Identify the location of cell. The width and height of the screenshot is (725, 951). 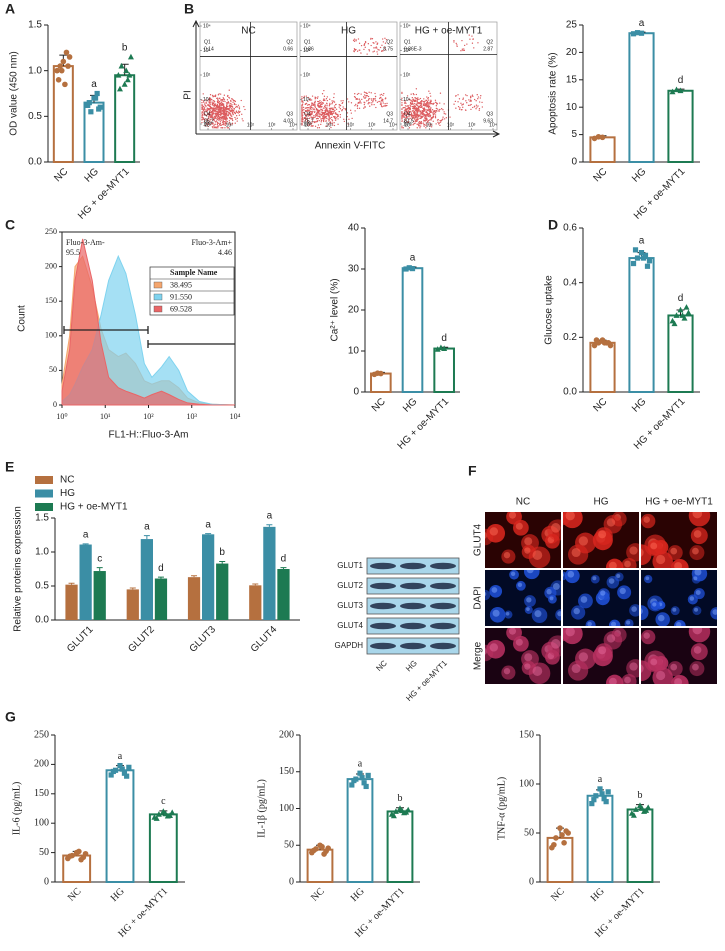
(488, 595).